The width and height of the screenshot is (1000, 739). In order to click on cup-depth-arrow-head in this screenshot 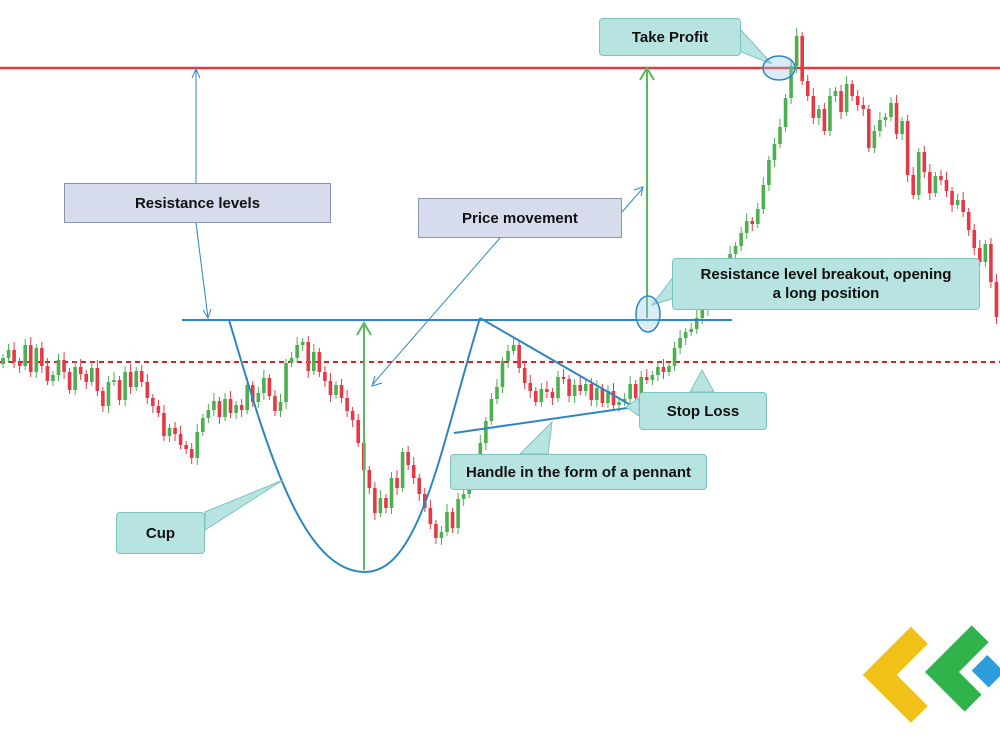, I will do `click(364, 328)`.